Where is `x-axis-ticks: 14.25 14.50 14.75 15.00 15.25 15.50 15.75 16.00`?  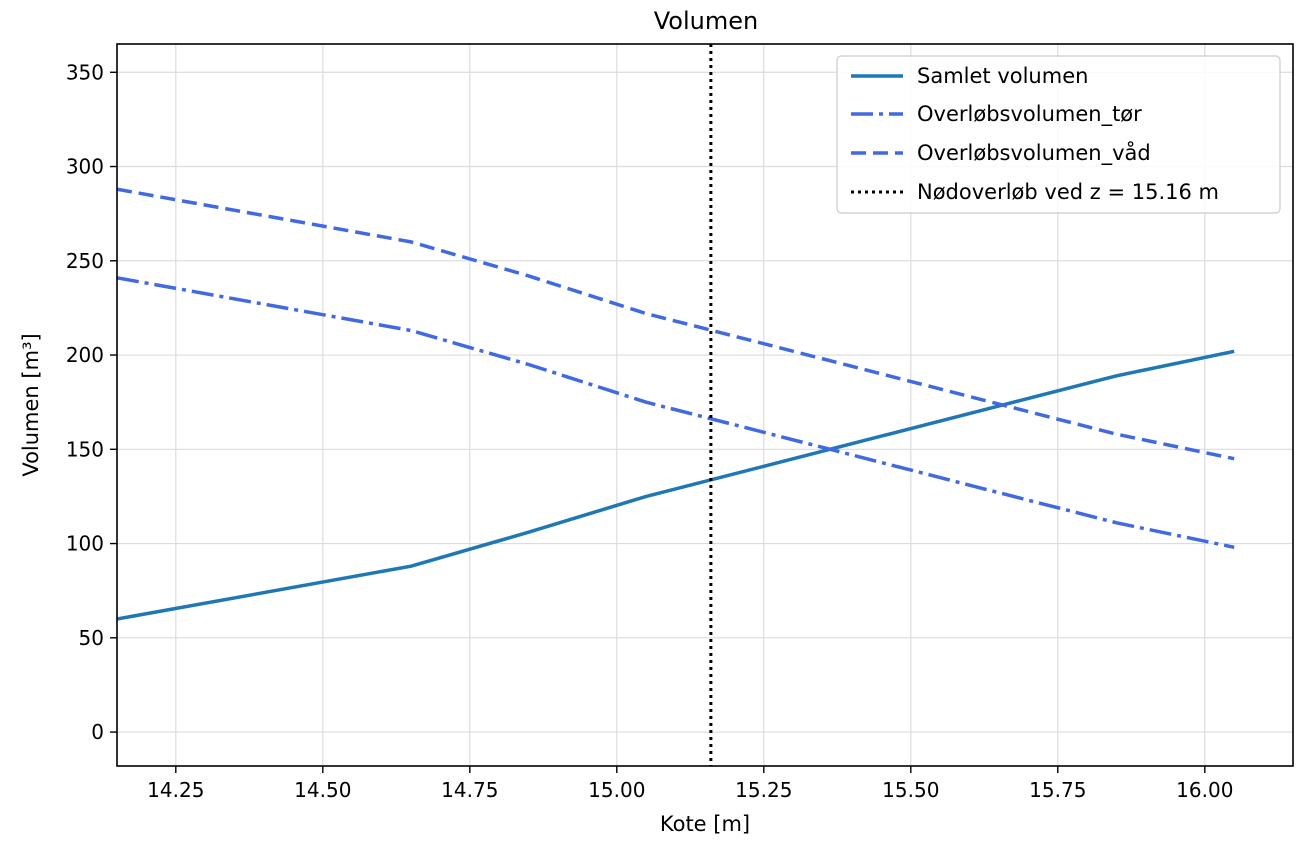
x-axis-ticks: 14.25 14.50 14.75 15.00 15.25 15.50 15.75 16.00 is located at coordinates (690, 784).